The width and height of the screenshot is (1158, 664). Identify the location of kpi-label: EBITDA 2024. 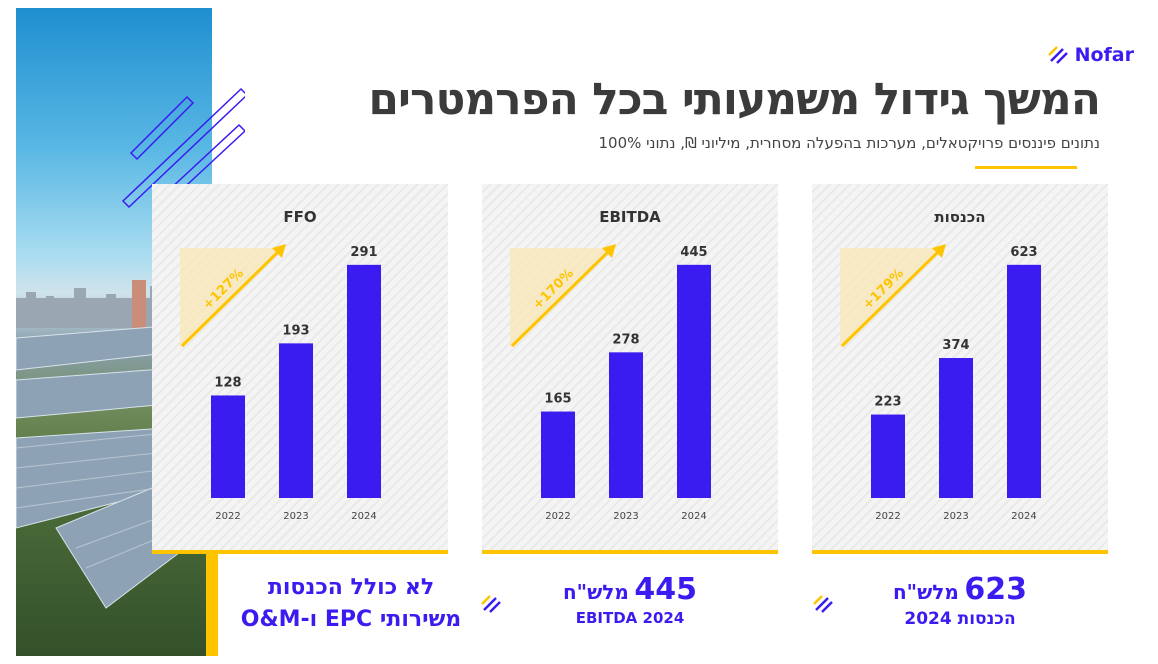
(630, 618).